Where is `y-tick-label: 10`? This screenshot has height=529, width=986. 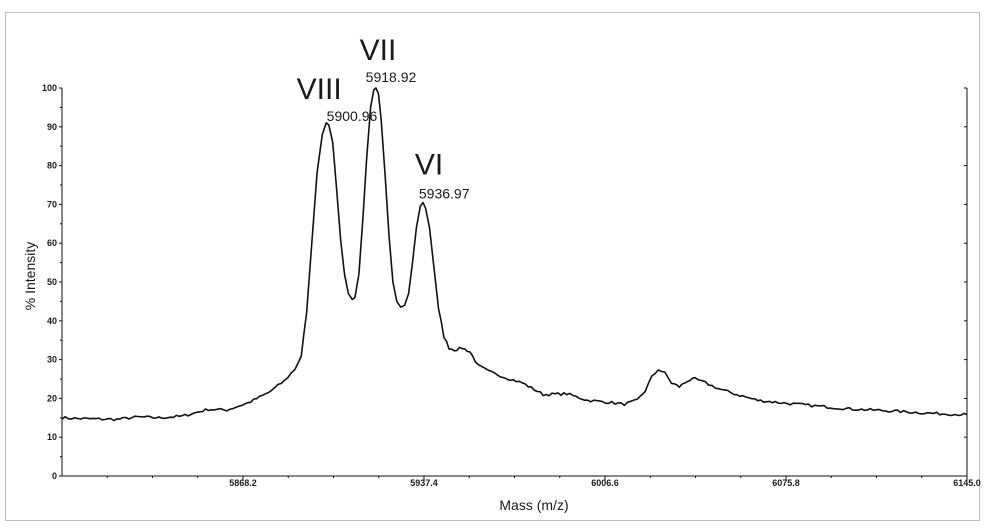
y-tick-label: 10 is located at coordinates (52, 437).